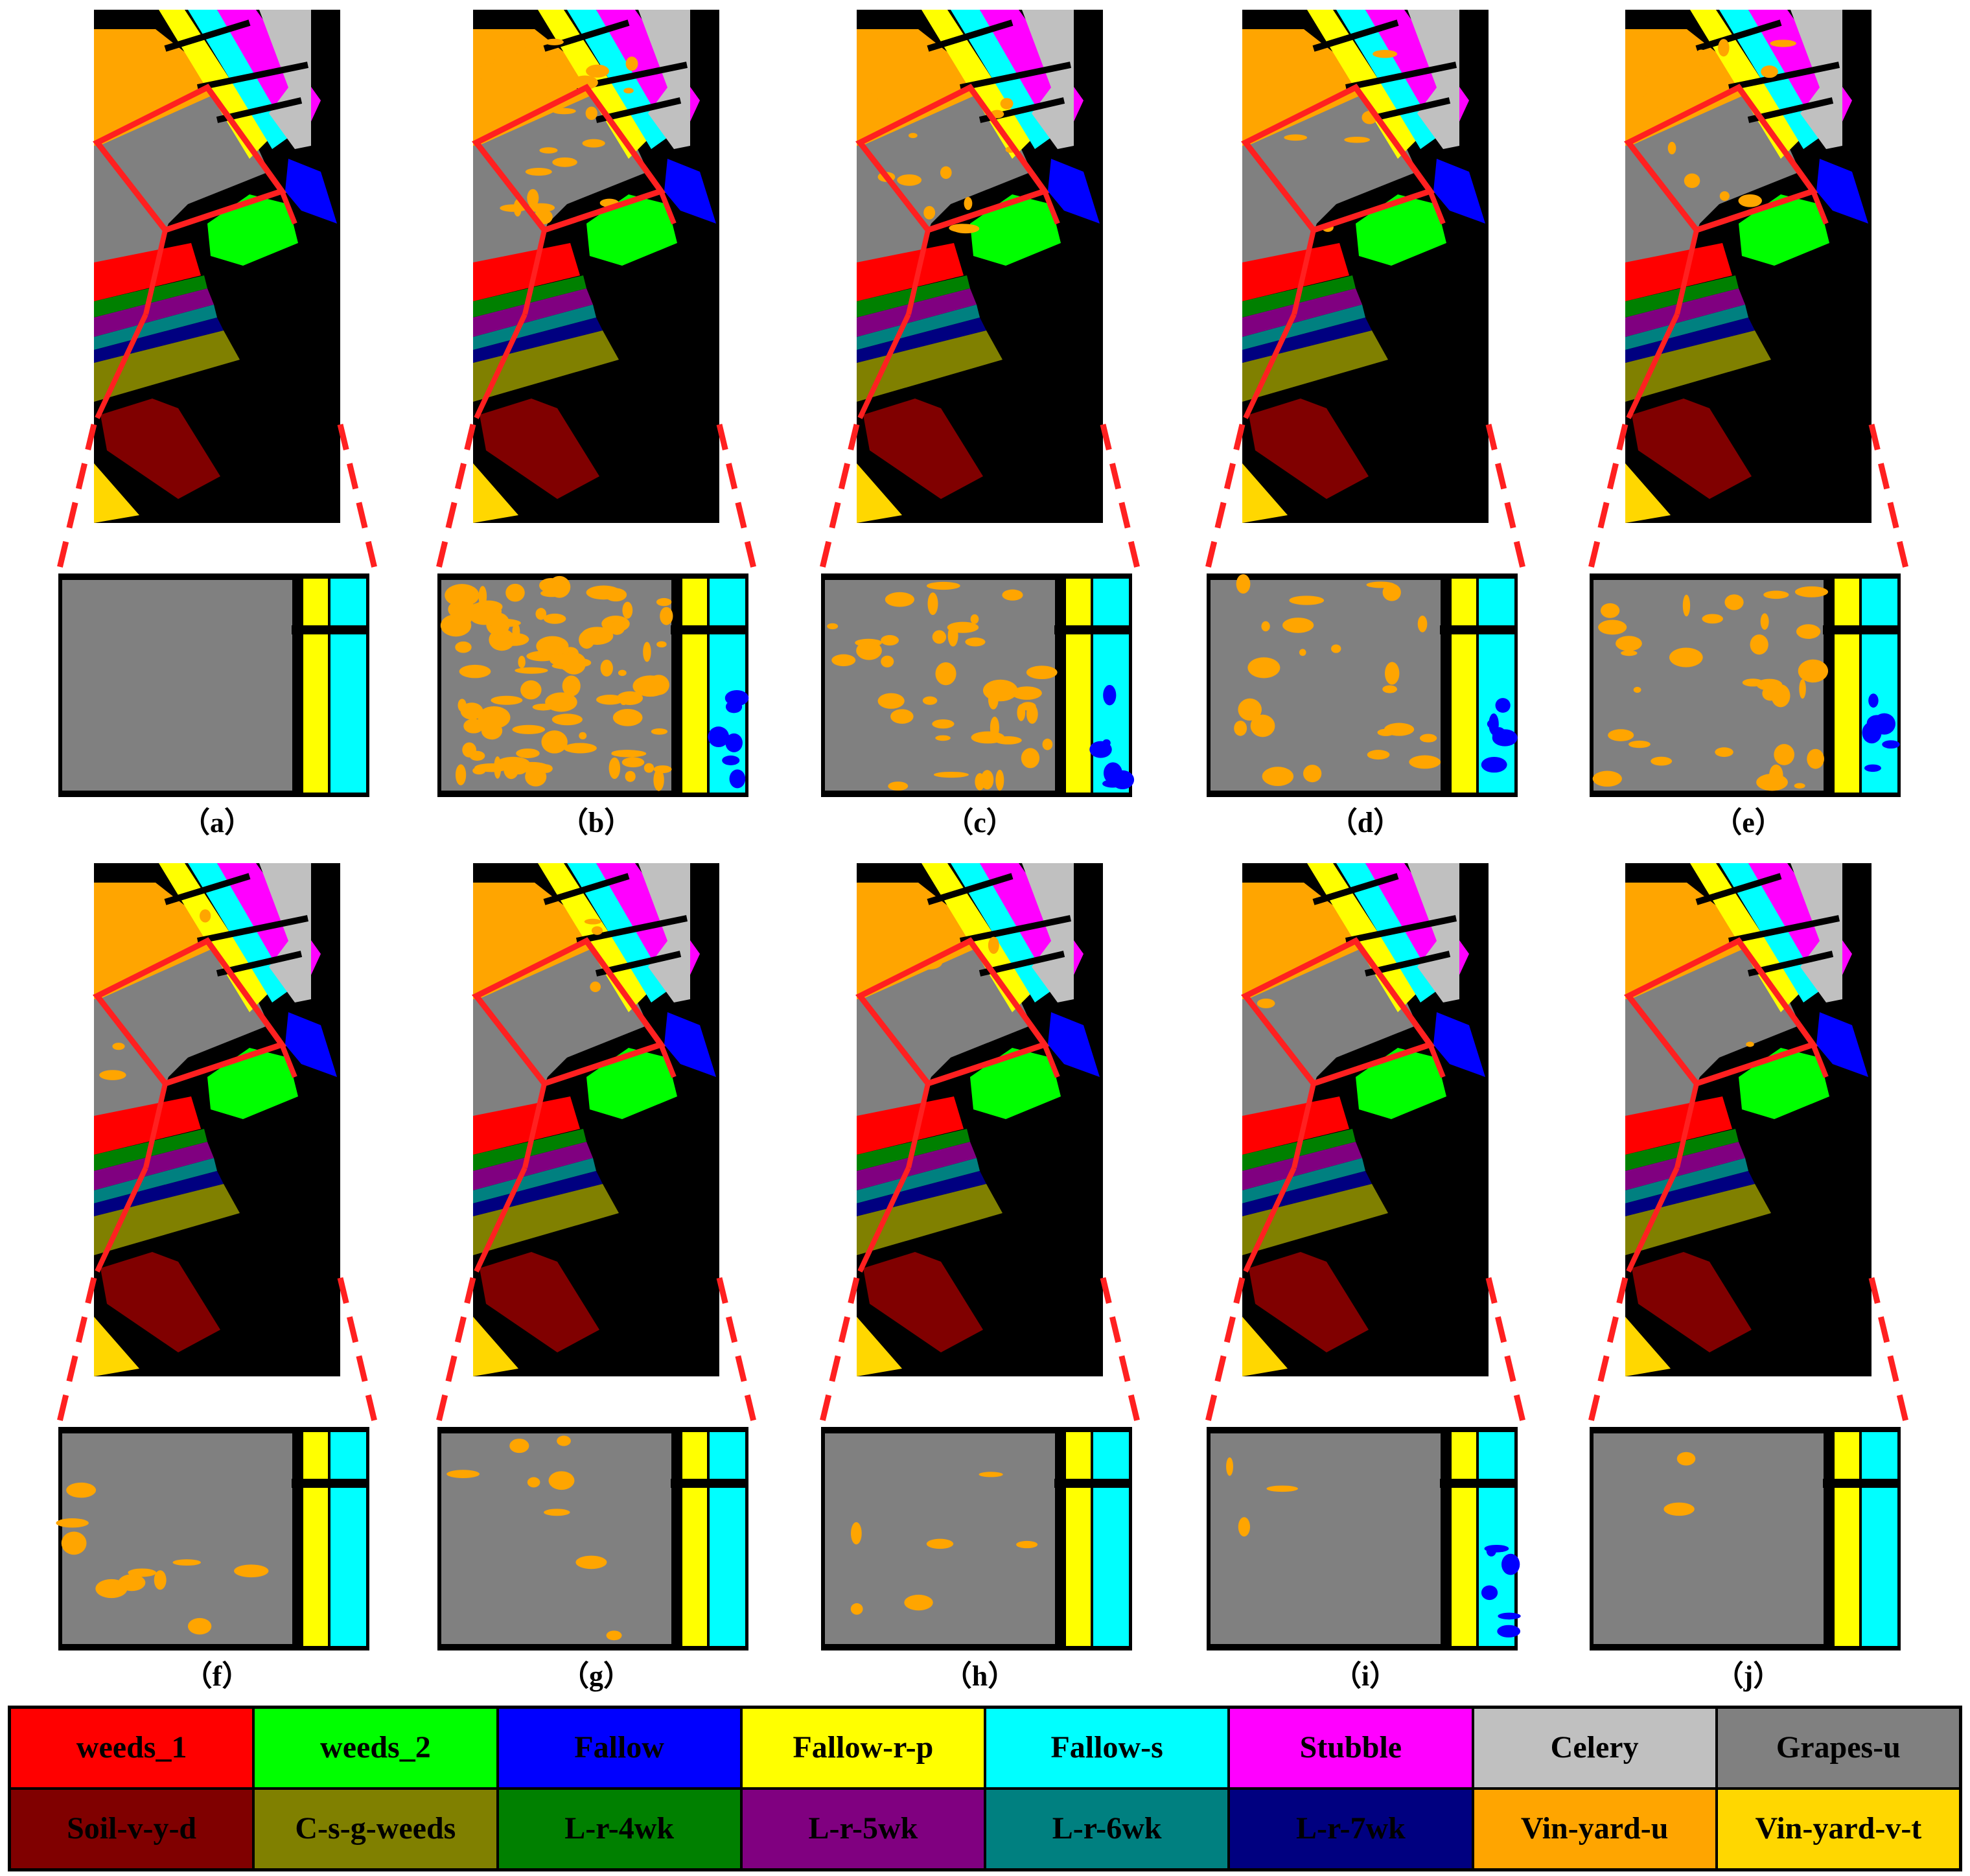 Image resolution: width=1970 pixels, height=1876 pixels. What do you see at coordinates (160, 1302) in the screenshot?
I see `region-soil-v-y-d` at bounding box center [160, 1302].